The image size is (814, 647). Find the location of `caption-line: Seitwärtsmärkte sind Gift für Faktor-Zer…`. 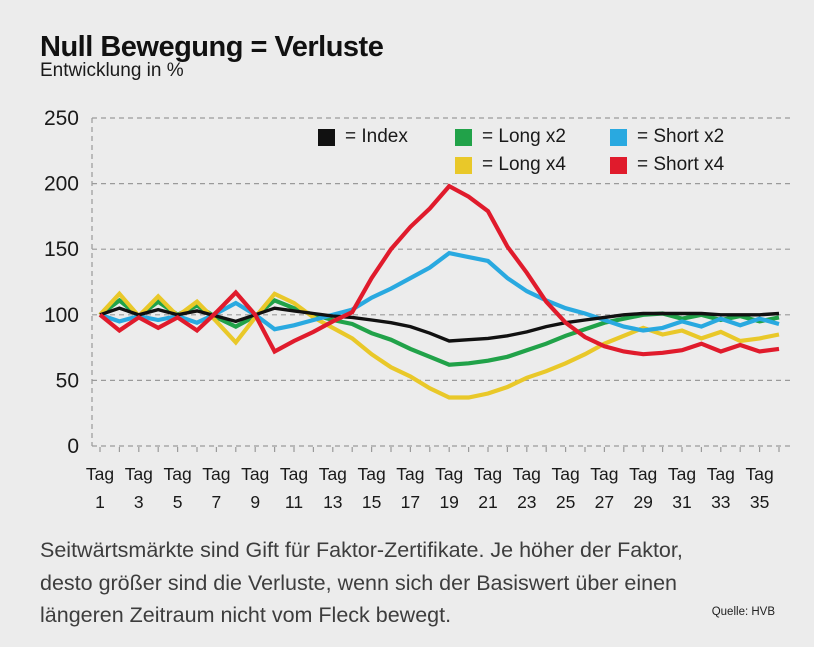

caption-line: Seitwärtsmärkte sind Gift für Faktor-Zer… is located at coordinates (361, 550).